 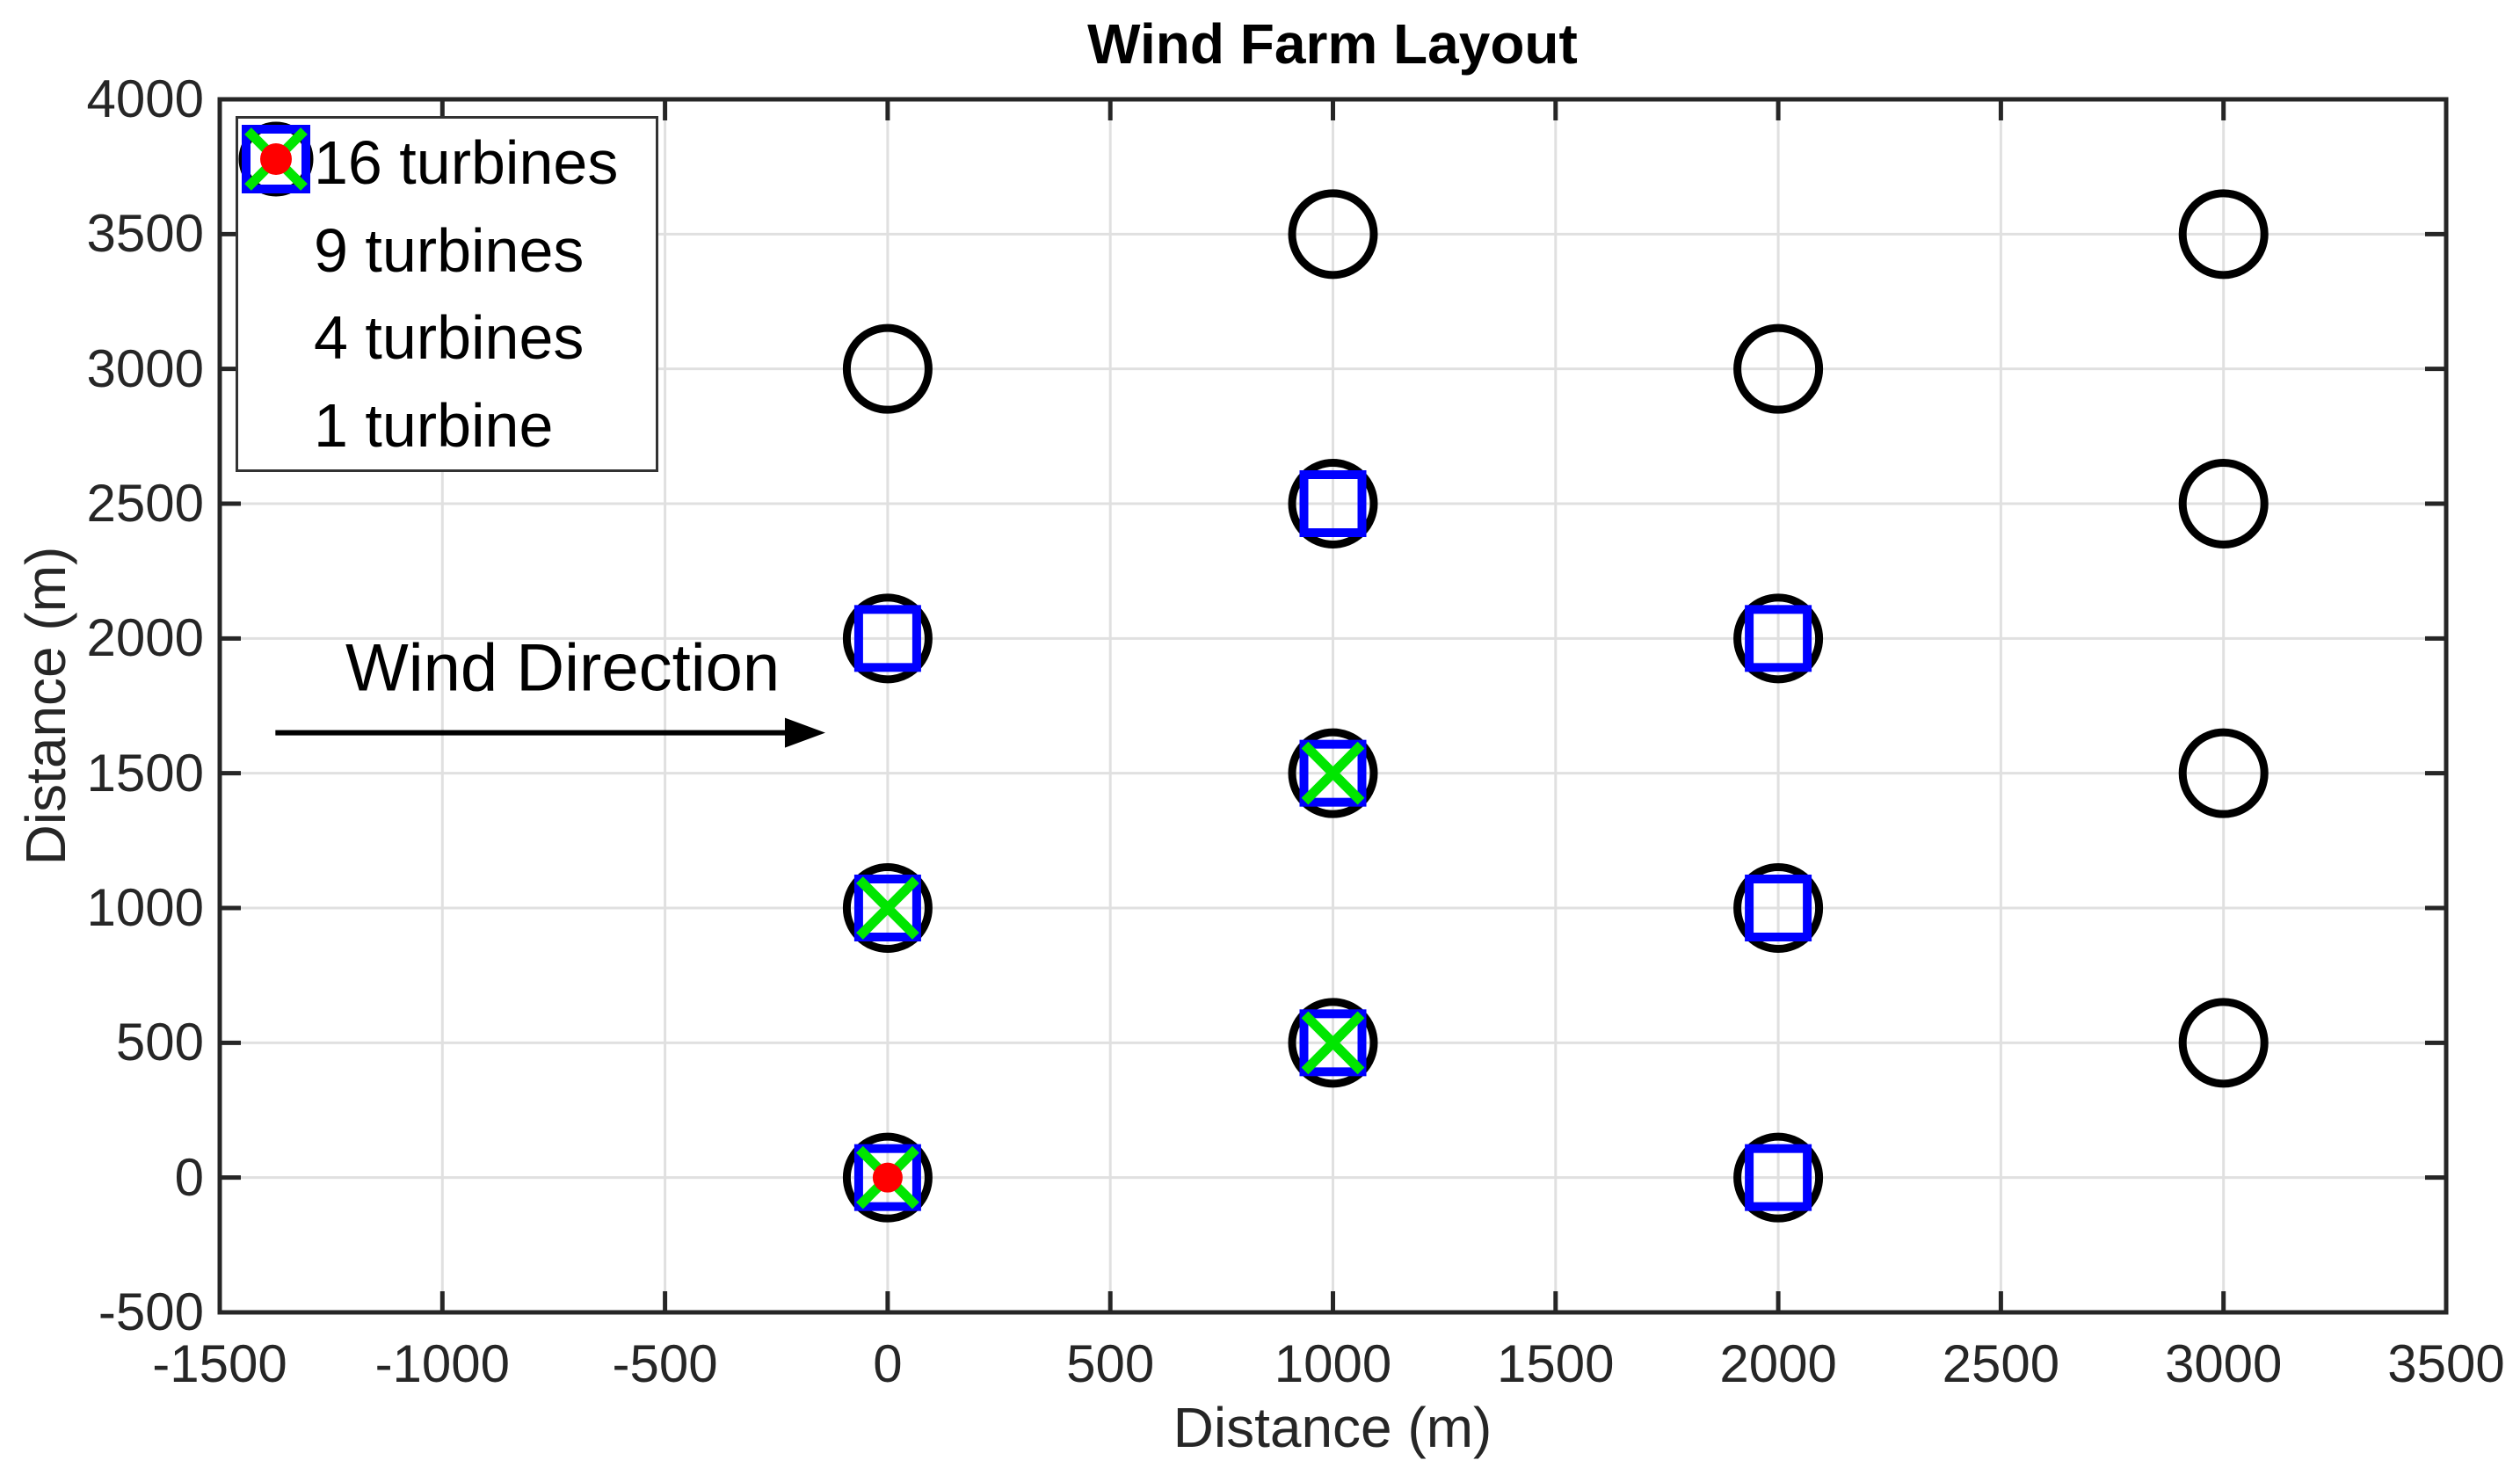 What do you see at coordinates (145, 98) in the screenshot?
I see `y-tick-label: 4000` at bounding box center [145, 98].